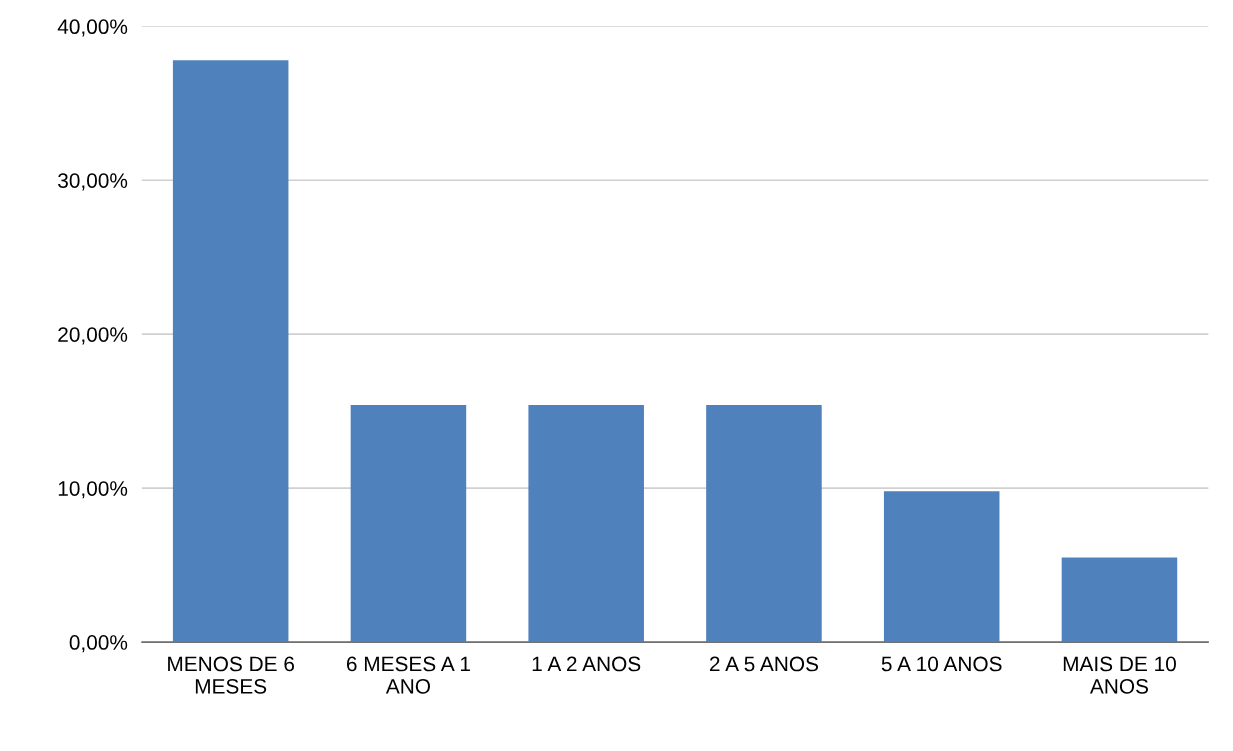  I want to click on x-tick-label: 5 A 10 ANOS, so click(941, 664).